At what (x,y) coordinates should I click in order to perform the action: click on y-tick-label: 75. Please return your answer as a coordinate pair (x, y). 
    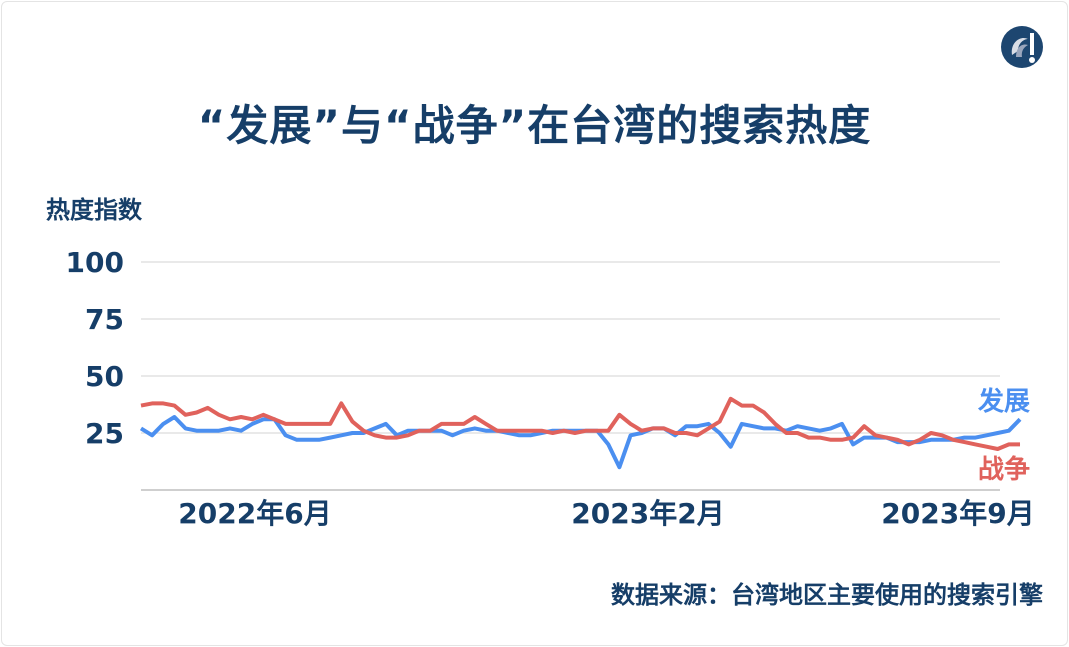
    Looking at the image, I should click on (104, 319).